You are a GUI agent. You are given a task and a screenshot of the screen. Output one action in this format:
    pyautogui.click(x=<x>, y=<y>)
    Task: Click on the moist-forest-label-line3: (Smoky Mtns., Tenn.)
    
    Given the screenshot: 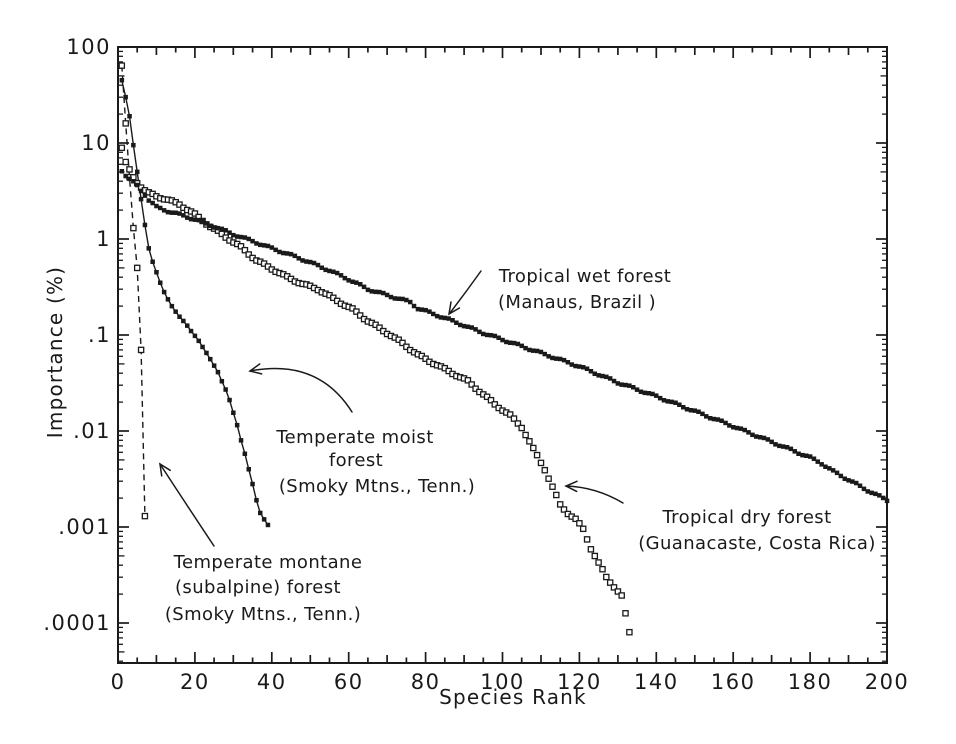 What is the action you would take?
    pyautogui.click(x=377, y=486)
    